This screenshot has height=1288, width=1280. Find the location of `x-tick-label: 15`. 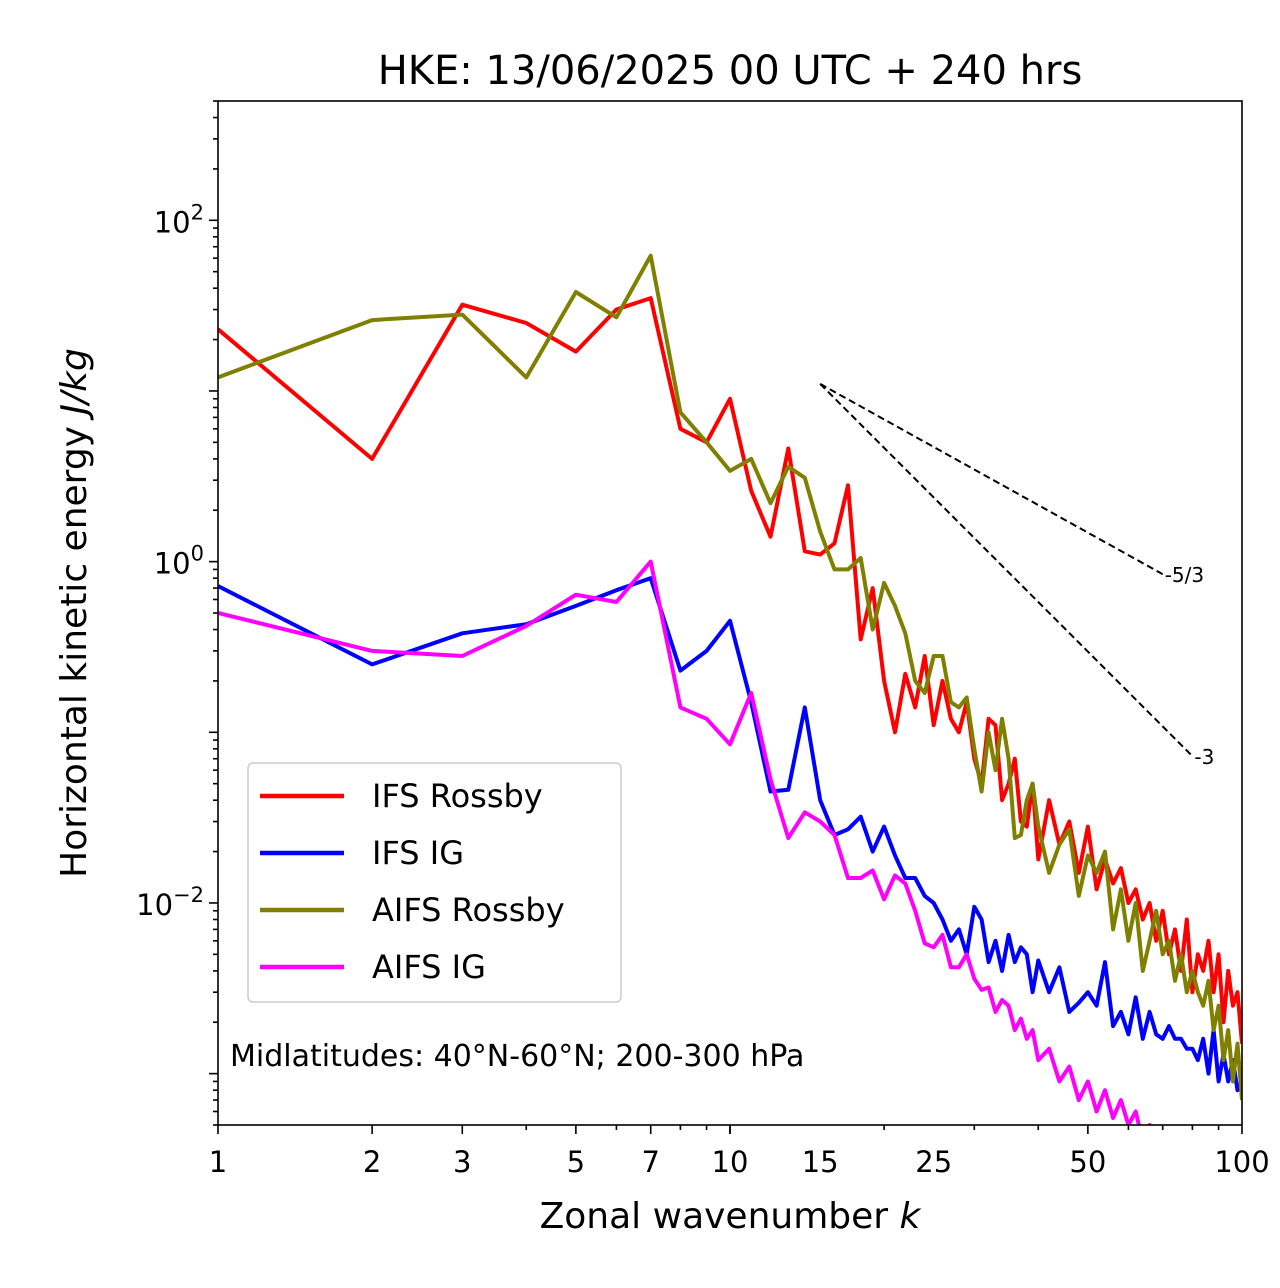

x-tick-label: 15 is located at coordinates (820, 1162).